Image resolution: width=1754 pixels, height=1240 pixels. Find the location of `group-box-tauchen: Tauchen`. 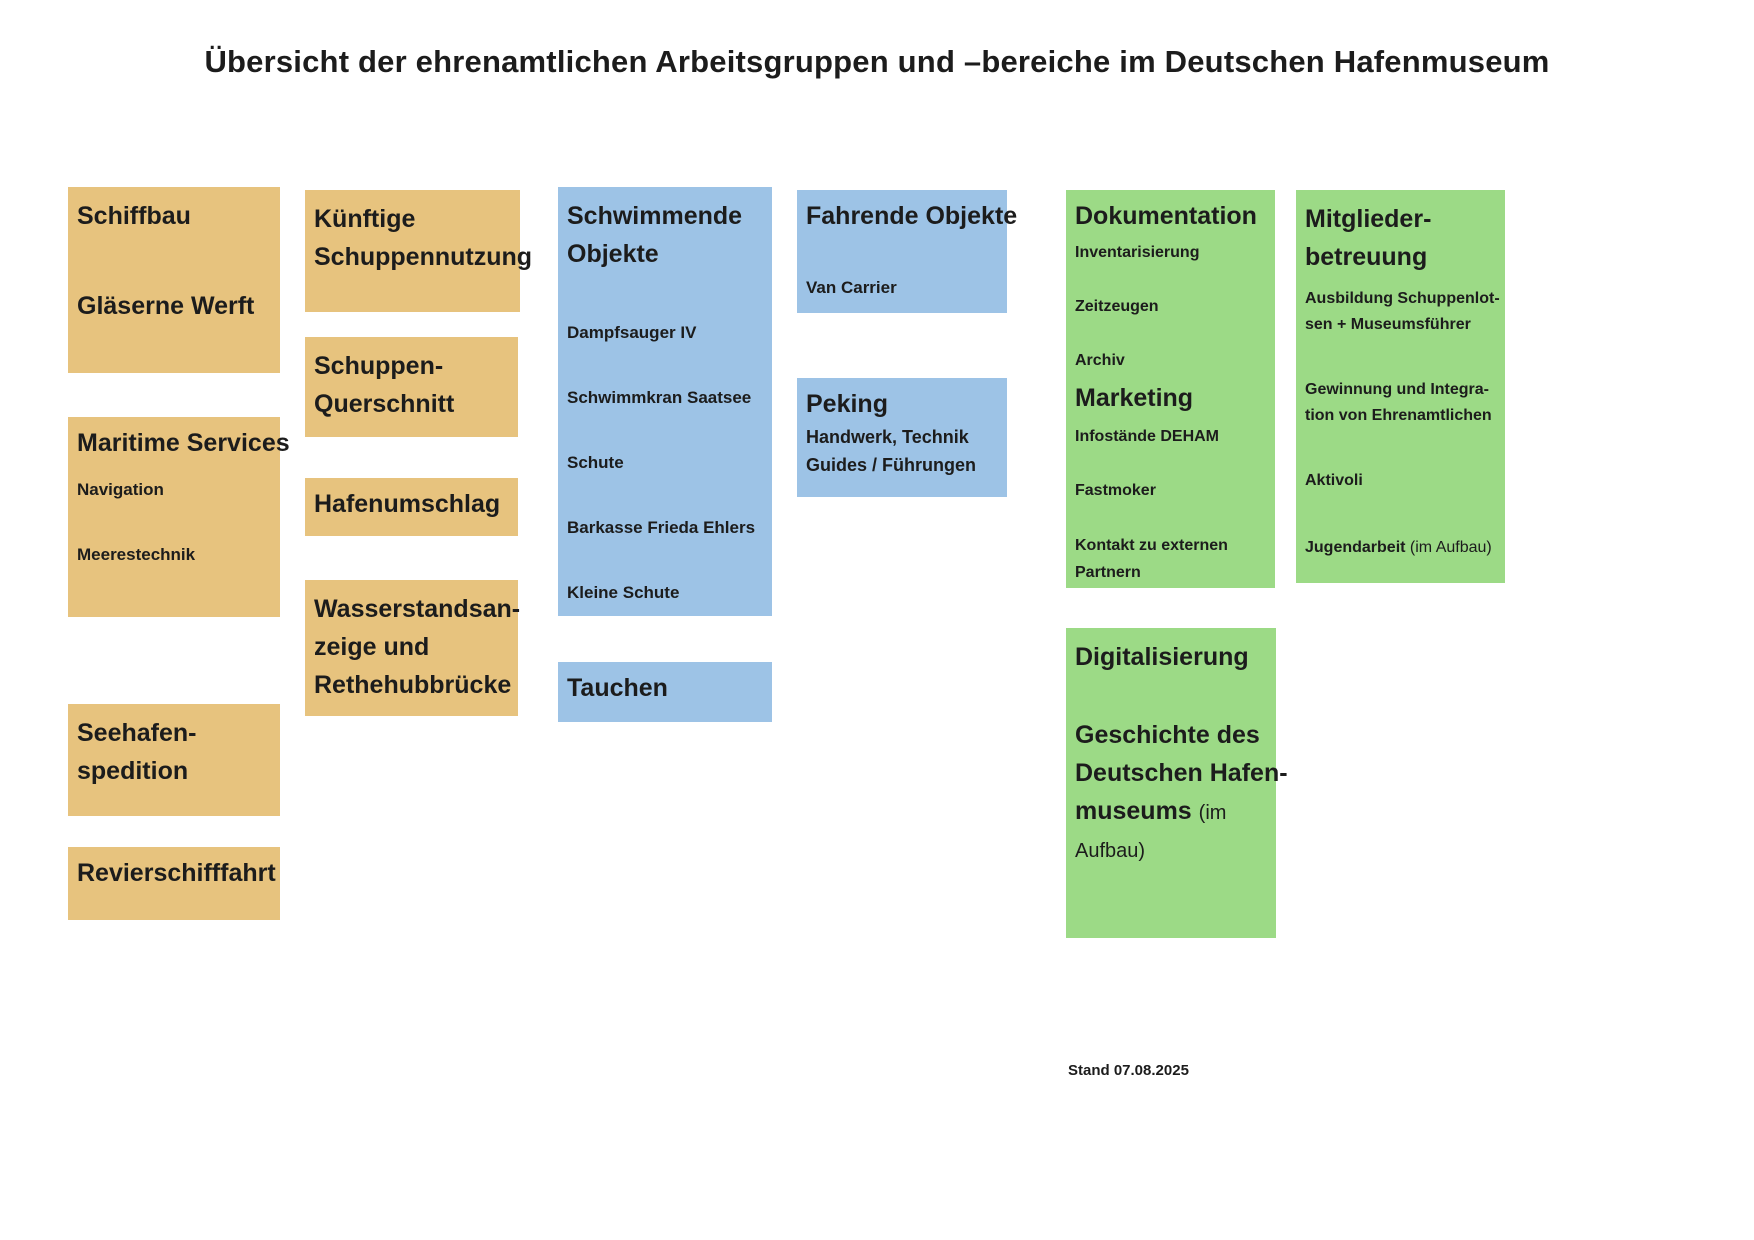

group-box-tauchen: Tauchen is located at coordinates (665, 692).